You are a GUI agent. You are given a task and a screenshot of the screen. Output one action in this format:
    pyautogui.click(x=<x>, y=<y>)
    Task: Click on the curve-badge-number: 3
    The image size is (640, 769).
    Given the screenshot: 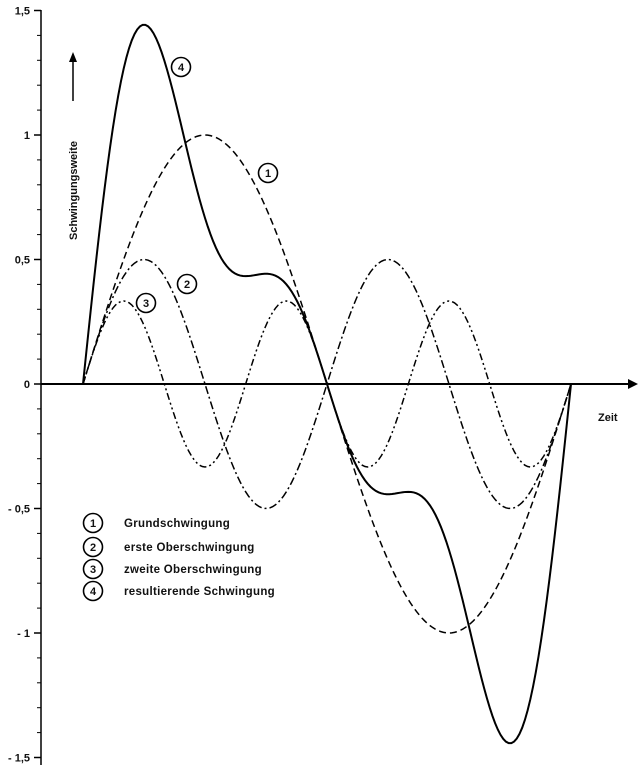 What is the action you would take?
    pyautogui.click(x=146, y=304)
    